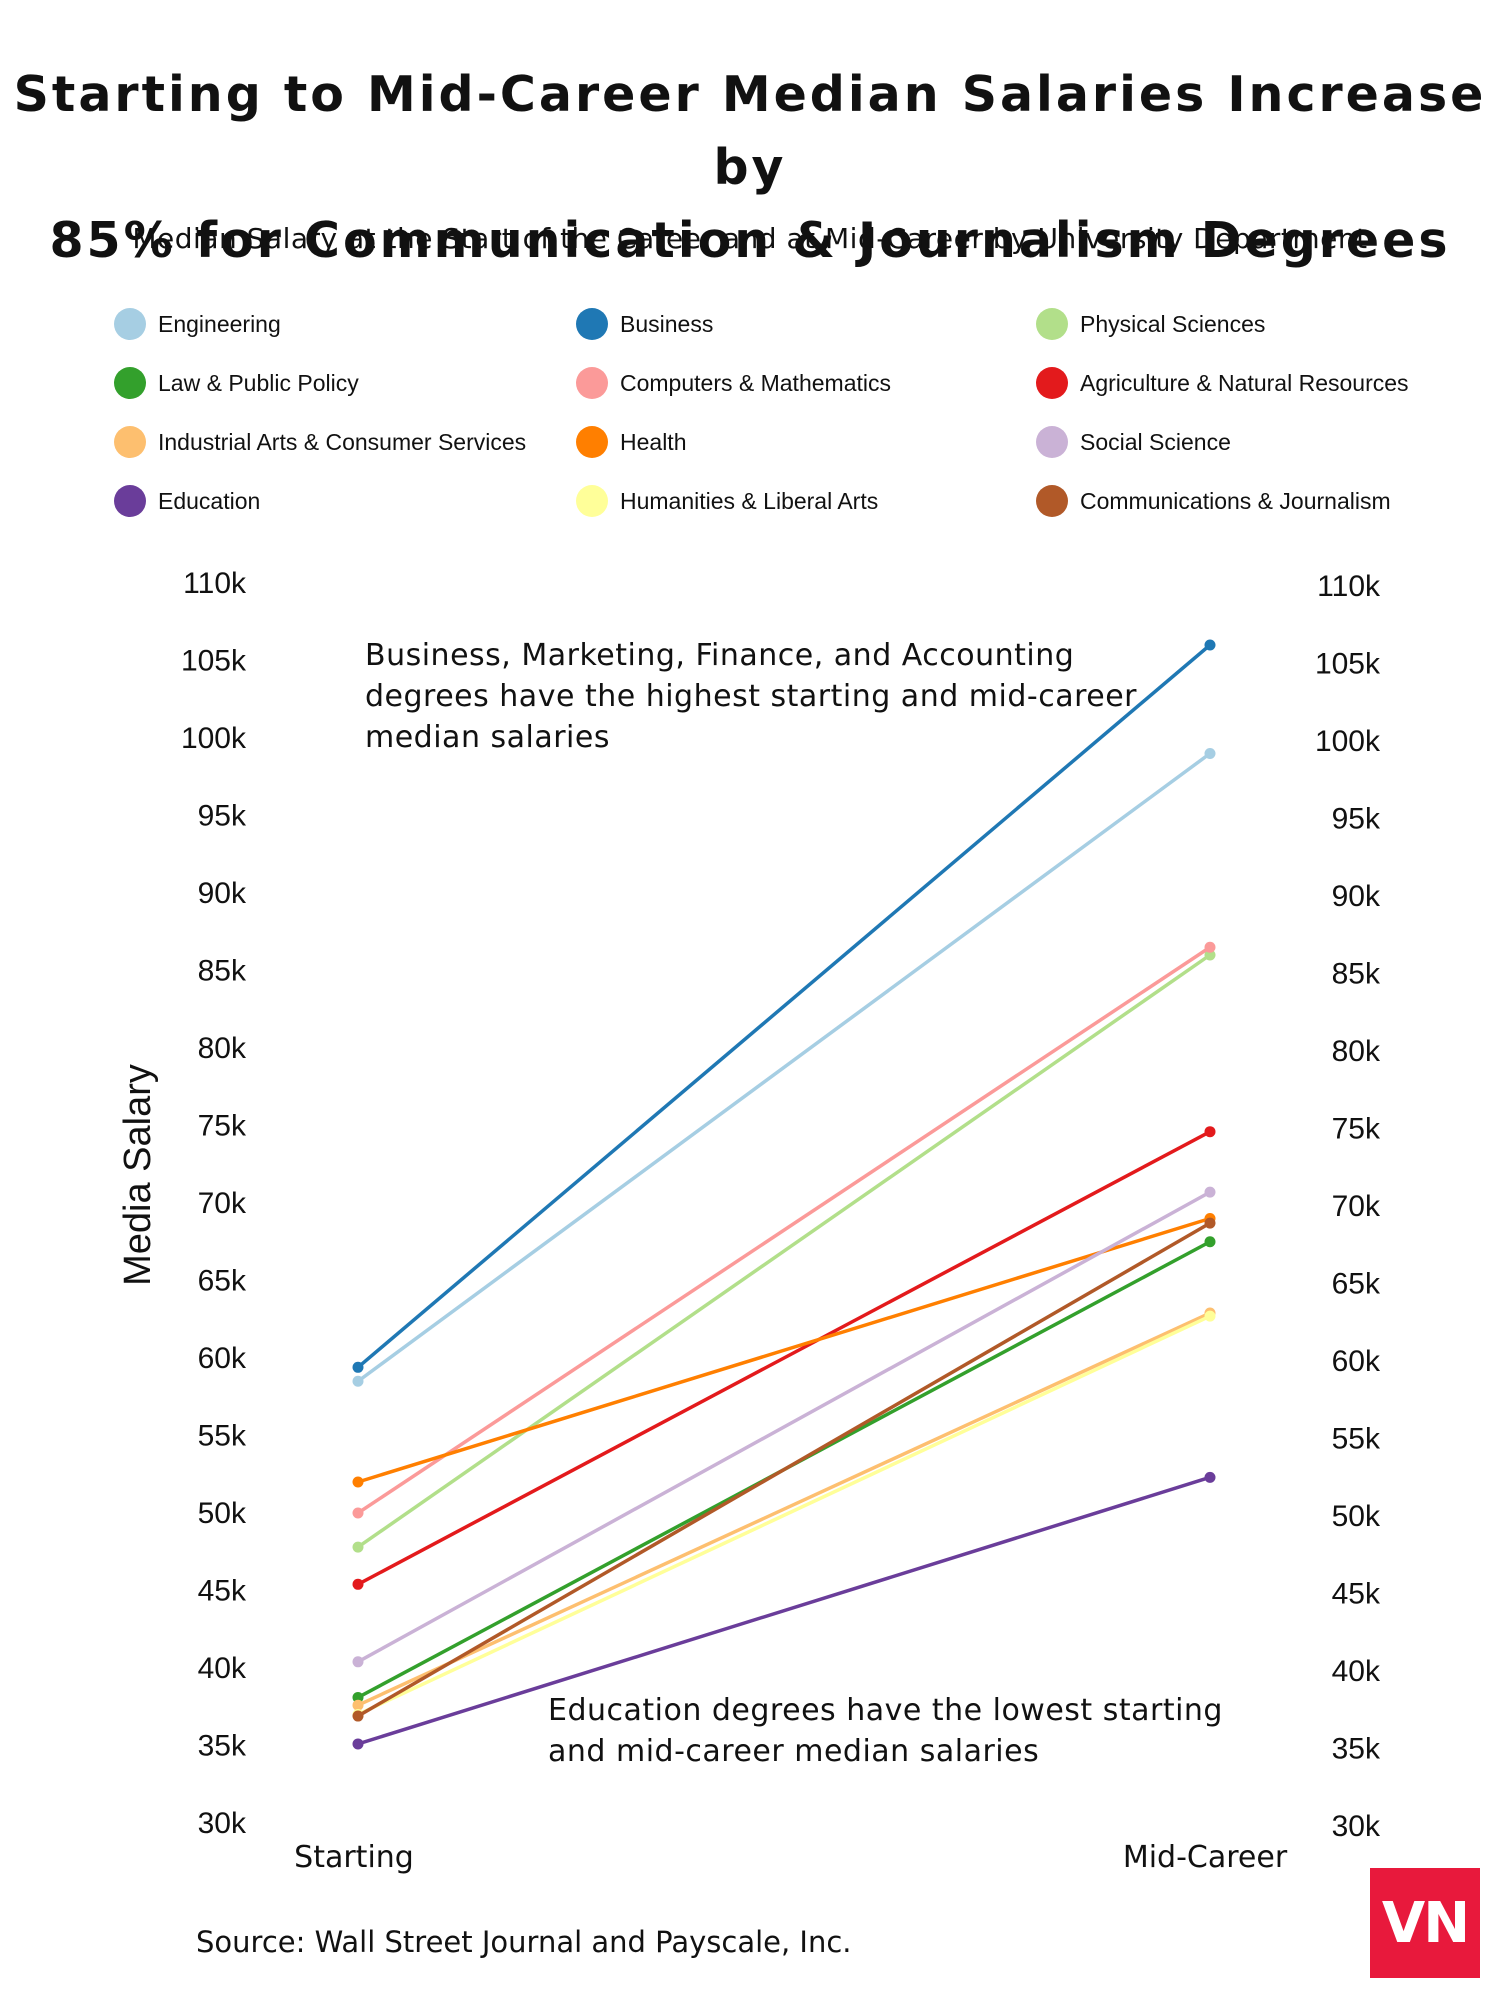 The width and height of the screenshot is (1500, 2000). Describe the element at coordinates (653, 442) in the screenshot. I see `legend-label: Health` at that location.